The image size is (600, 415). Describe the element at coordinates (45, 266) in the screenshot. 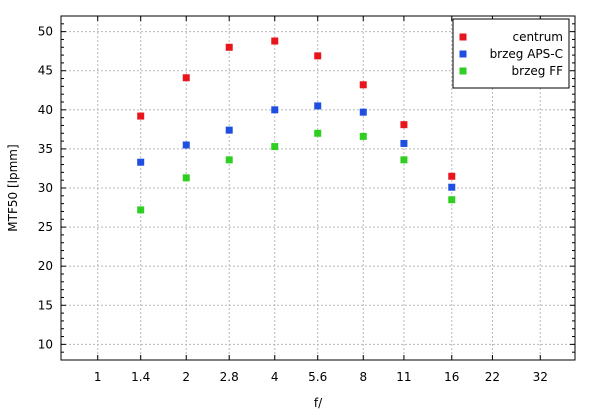

I see `y-tick-label: 20` at that location.